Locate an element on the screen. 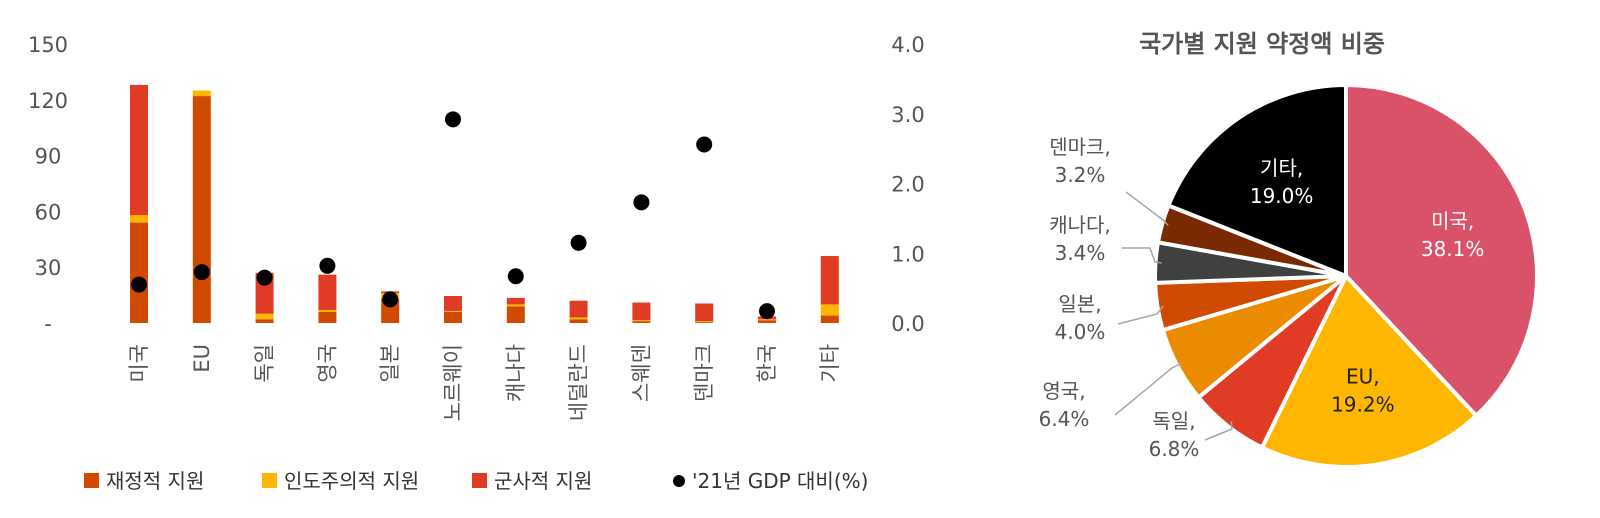 This screenshot has height=518, width=1600. pie-slice-pct: 4.0% is located at coordinates (1080, 332).